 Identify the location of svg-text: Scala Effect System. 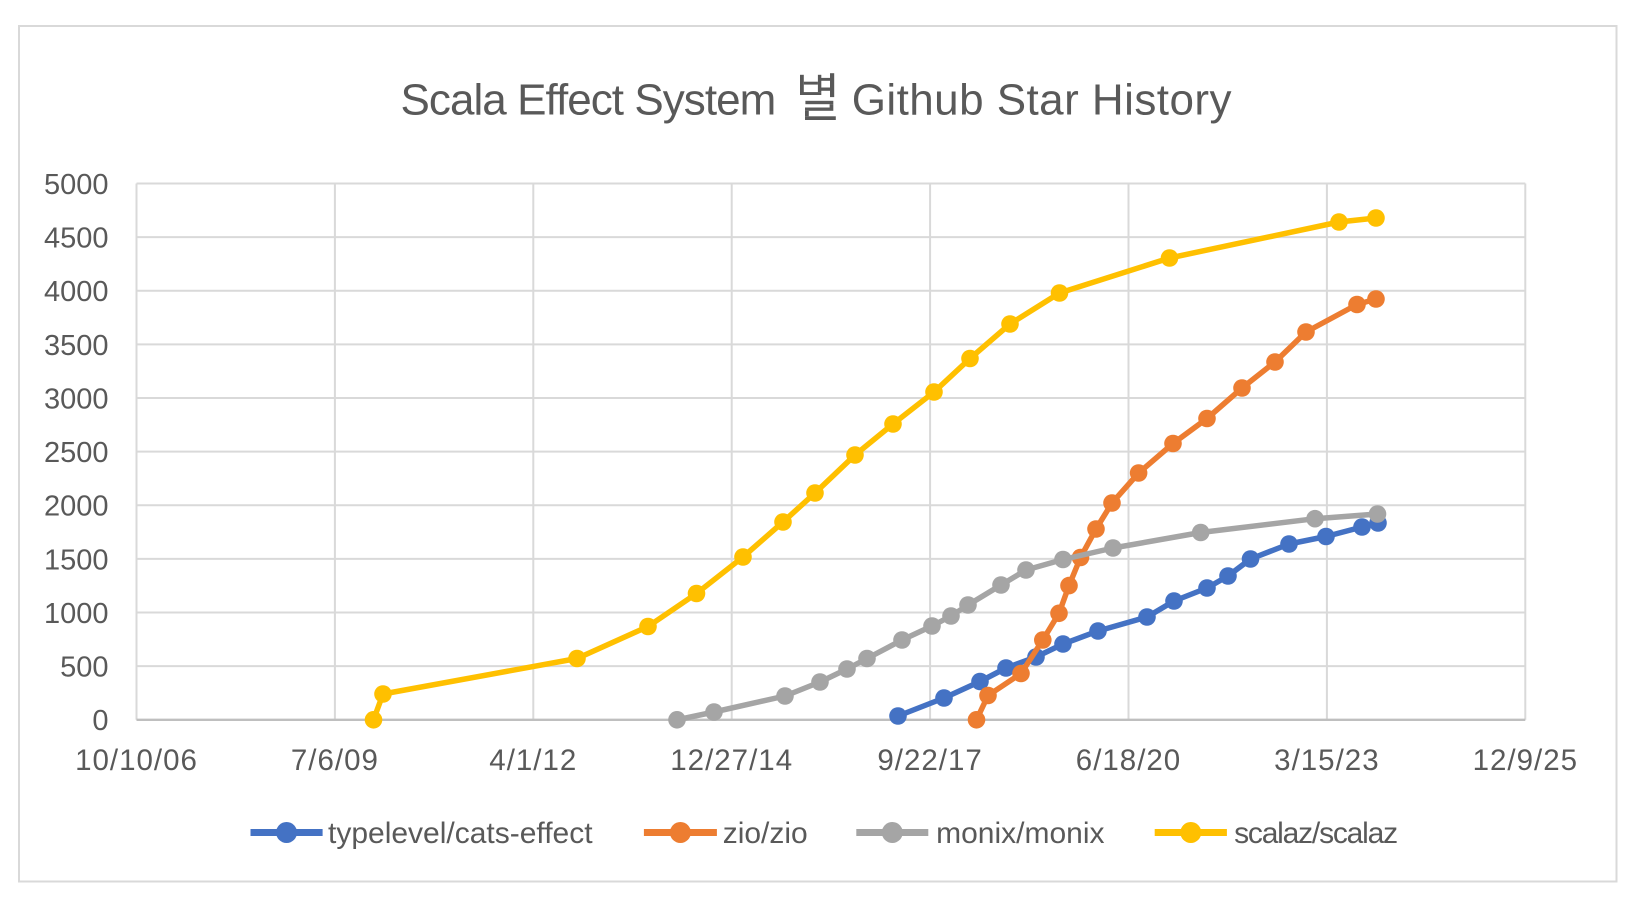
(588, 99).